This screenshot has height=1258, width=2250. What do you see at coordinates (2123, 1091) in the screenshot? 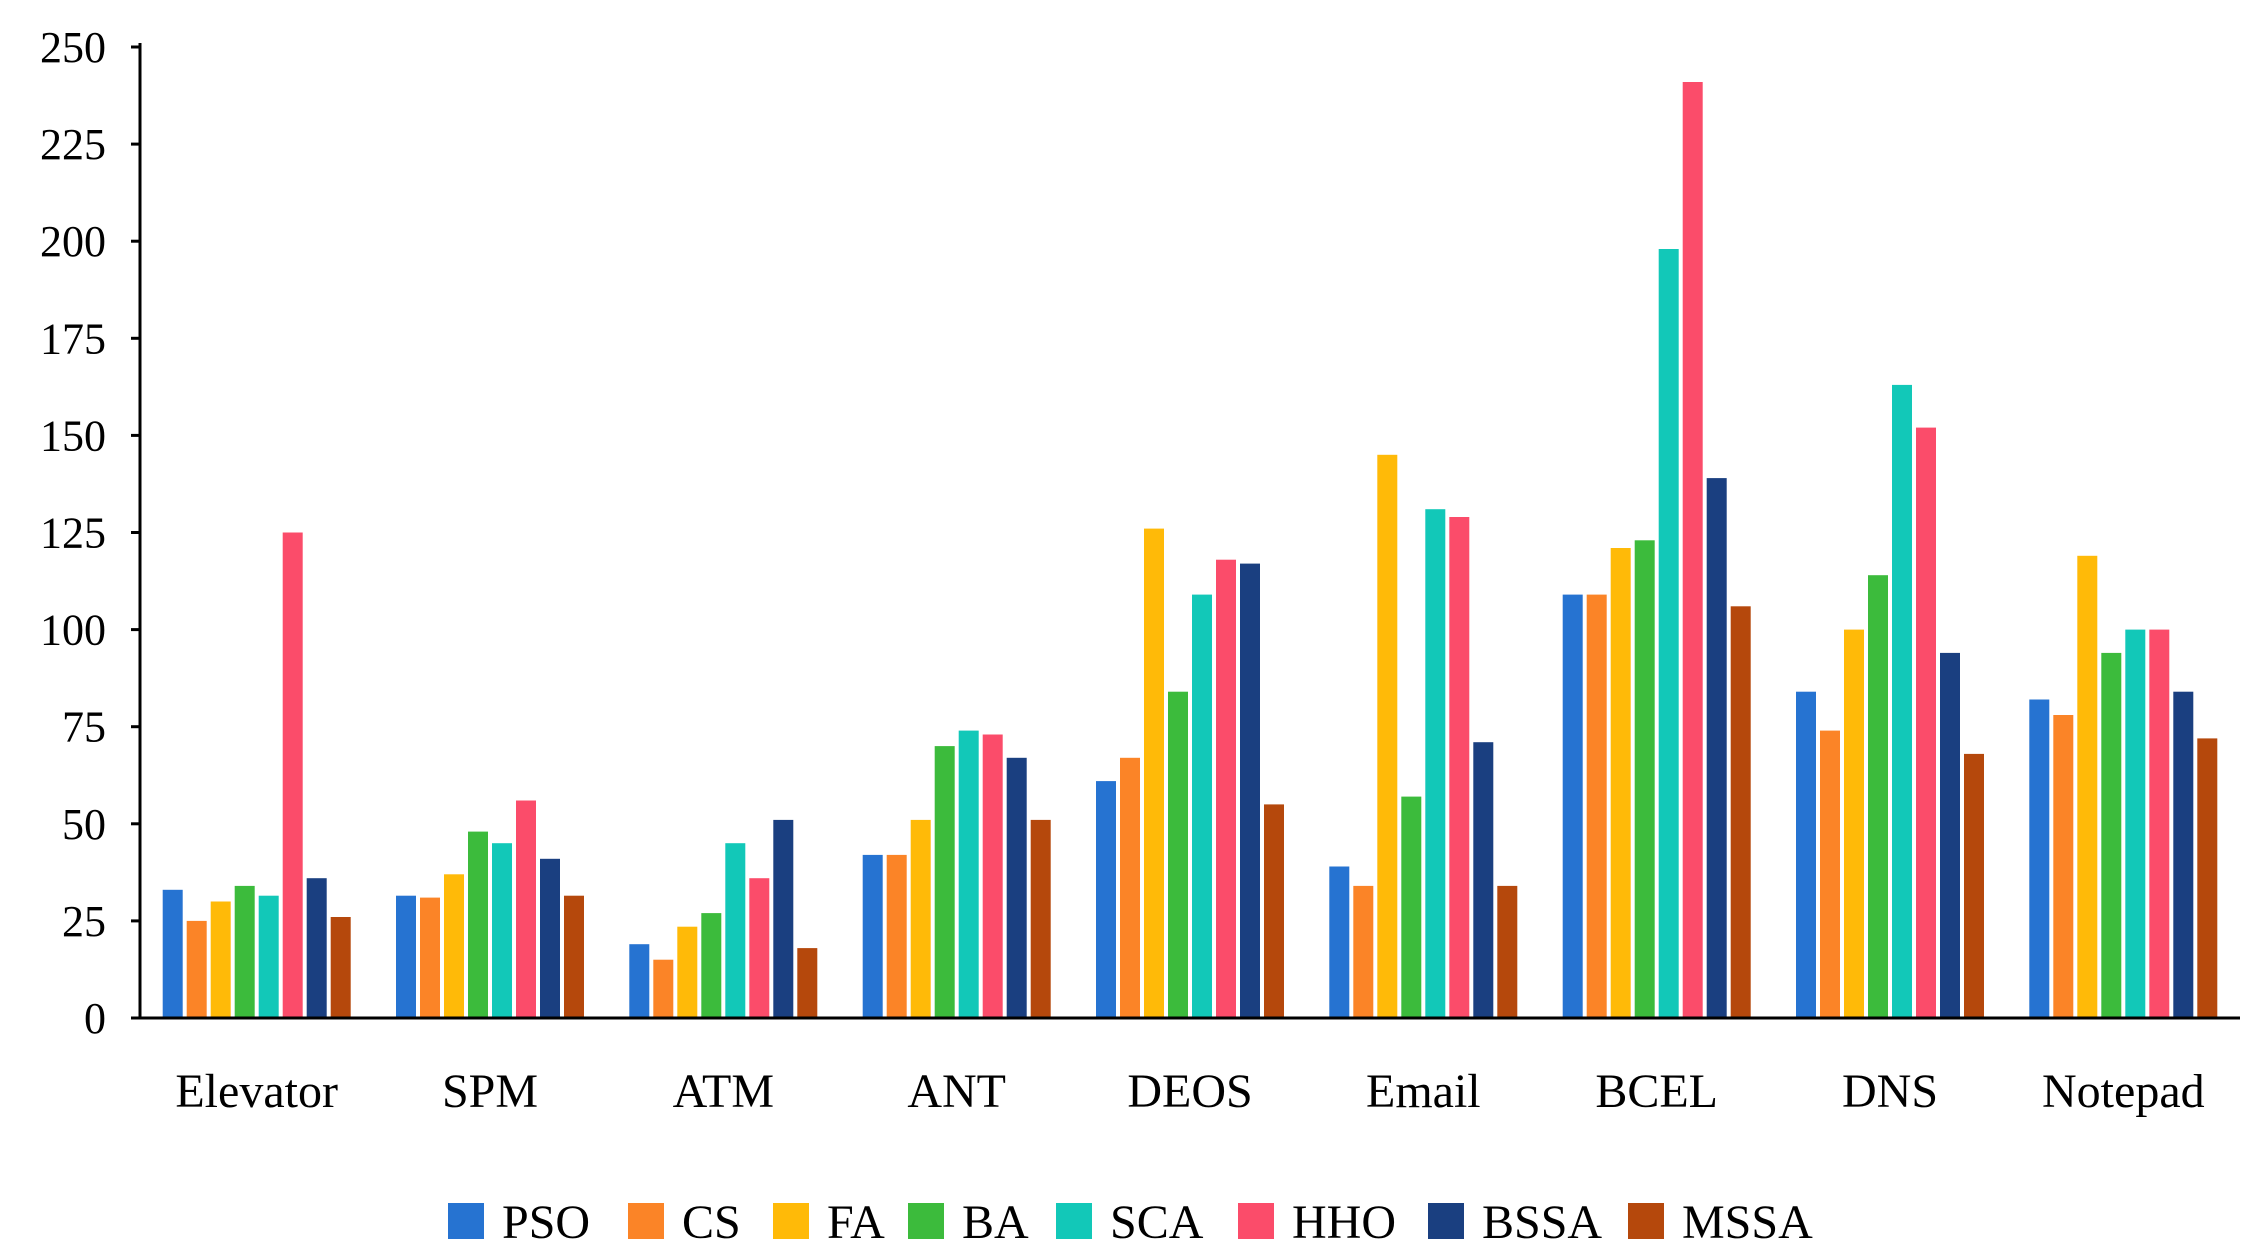
I see `x-tick-label: Notepad` at bounding box center [2123, 1091].